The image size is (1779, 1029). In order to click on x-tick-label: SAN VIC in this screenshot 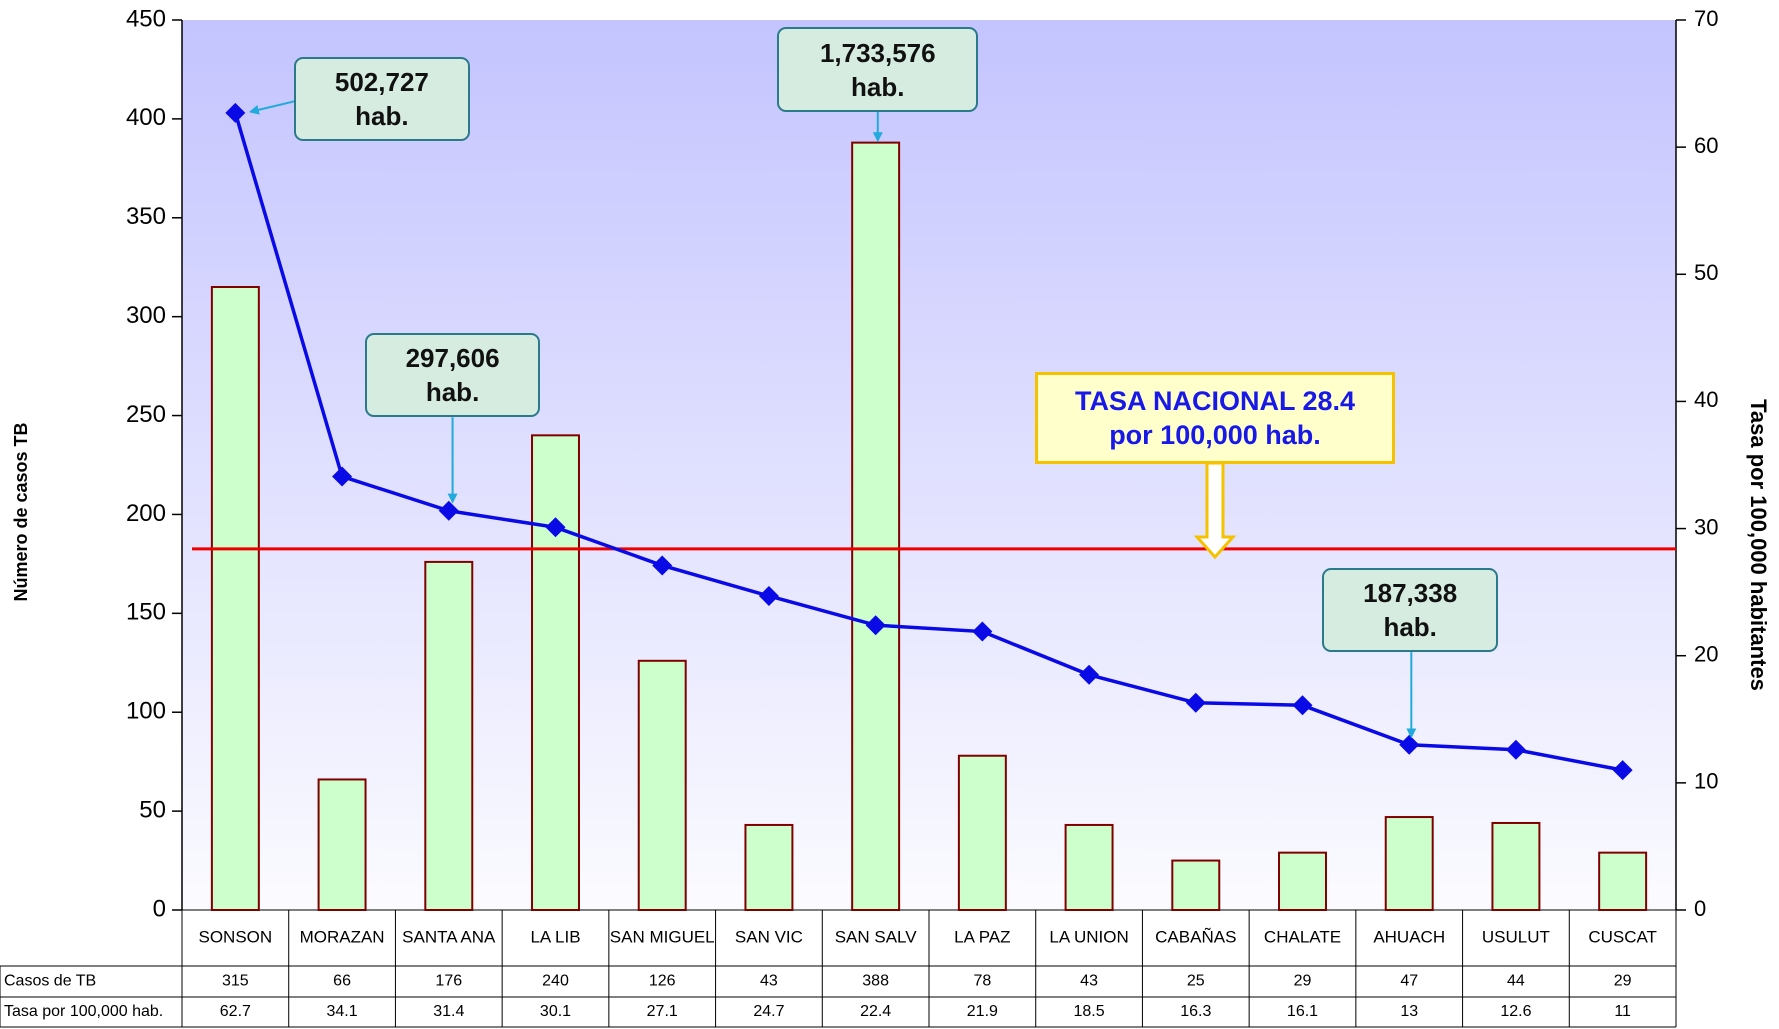, I will do `click(769, 936)`.